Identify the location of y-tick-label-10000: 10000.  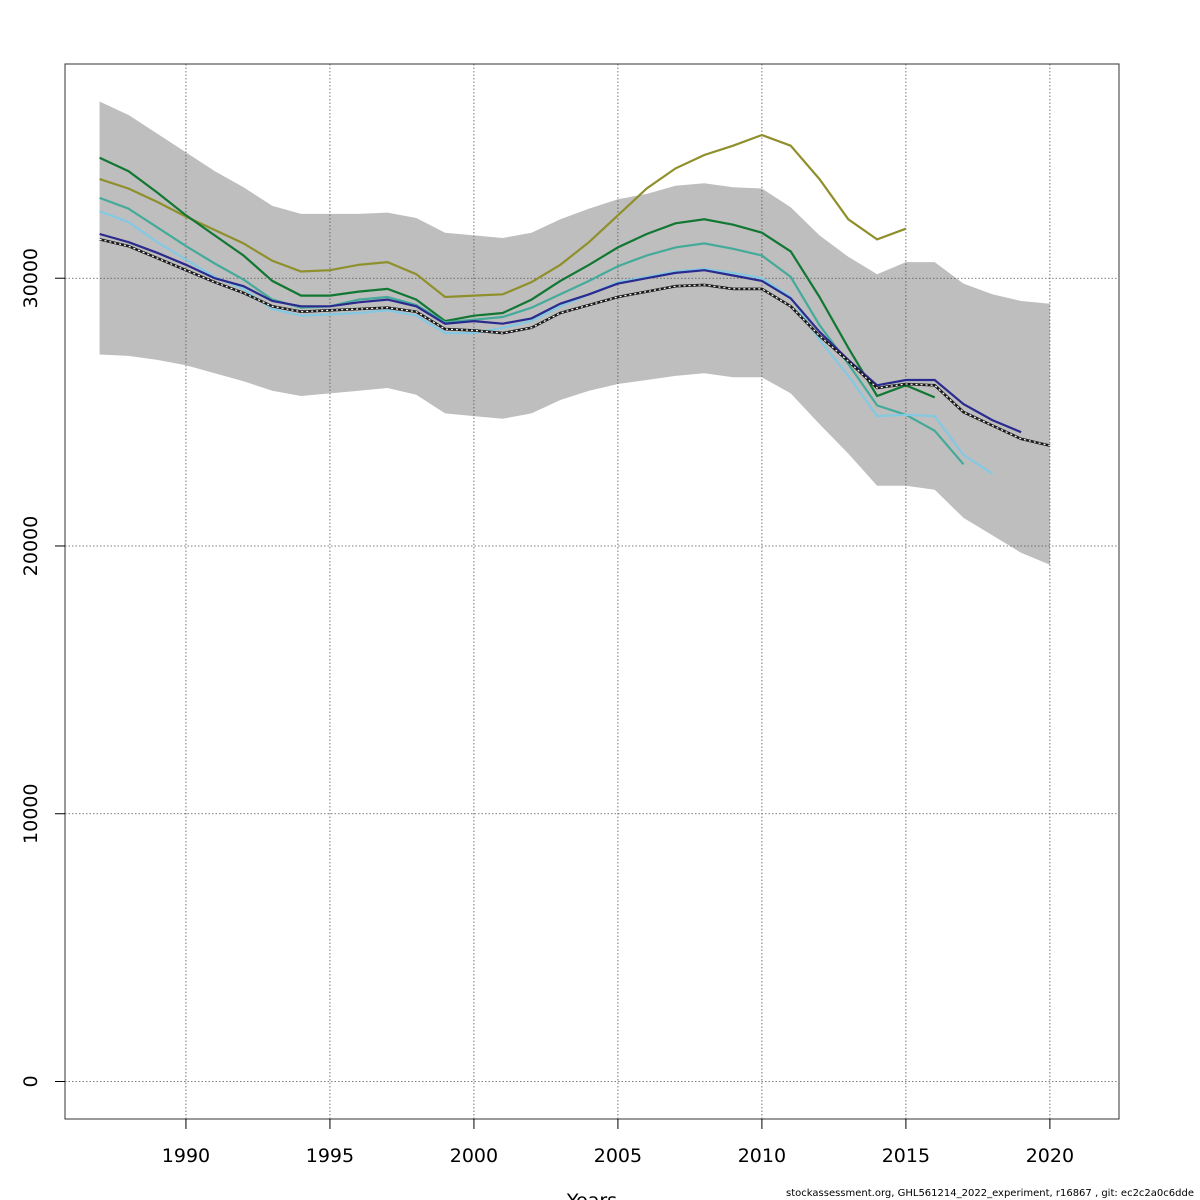
(31, 814).